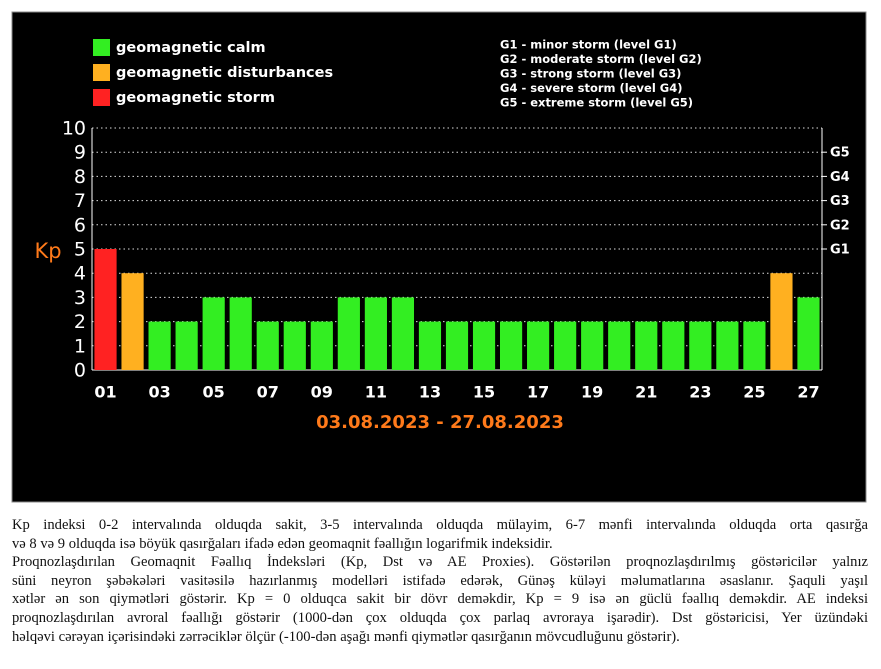 This screenshot has width=881, height=669. I want to click on x-tick-label: 21, so click(646, 392).